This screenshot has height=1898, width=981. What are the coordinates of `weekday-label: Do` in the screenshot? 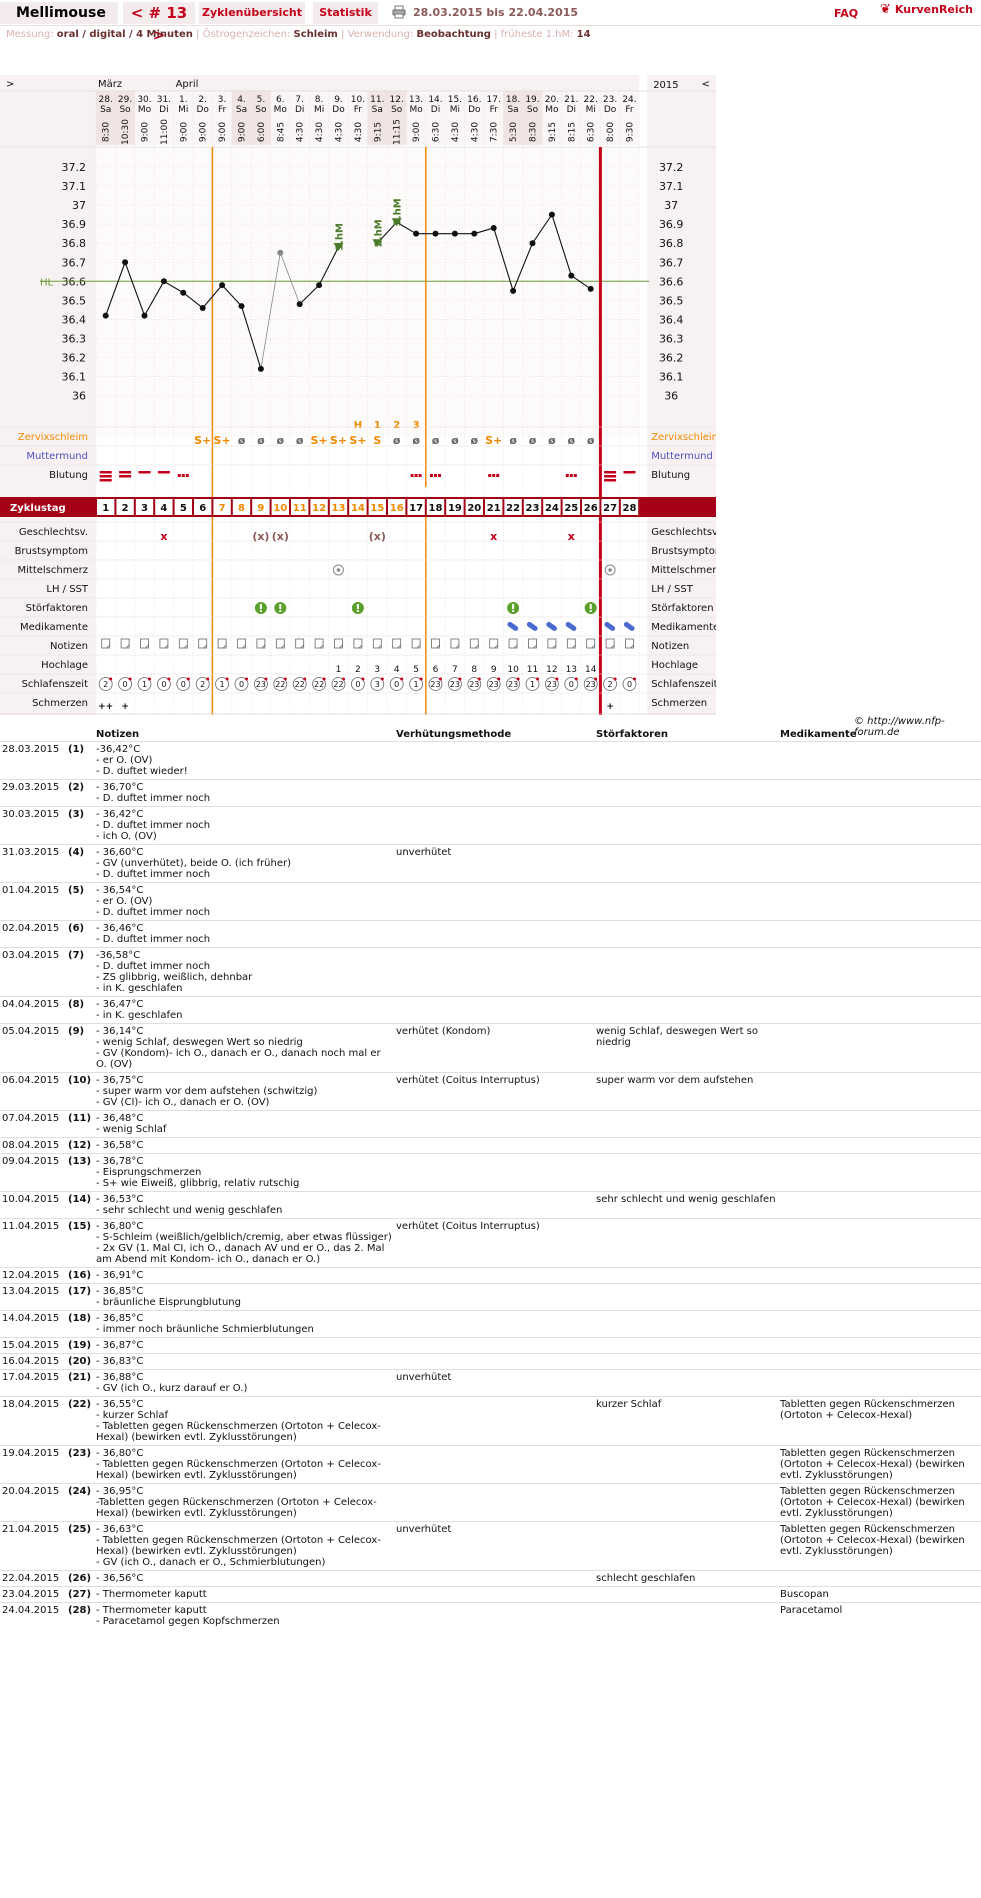 It's located at (610, 110).